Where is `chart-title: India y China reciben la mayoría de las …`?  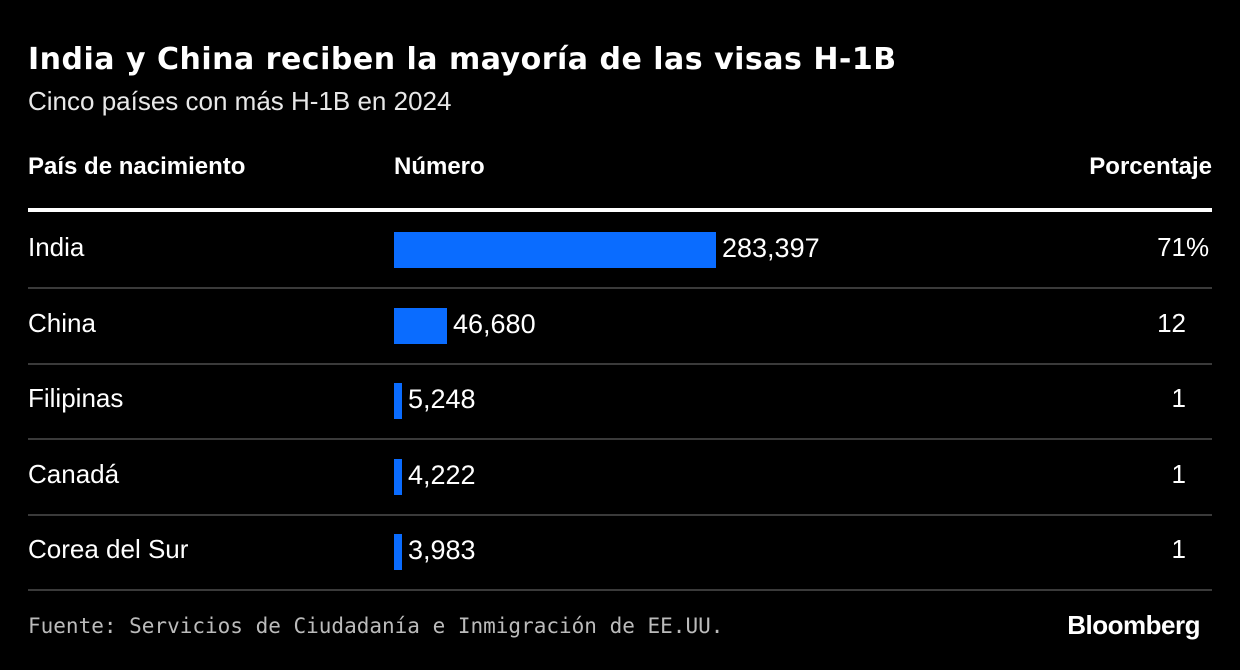 chart-title: India y China reciben la mayoría de las … is located at coordinates (462, 59).